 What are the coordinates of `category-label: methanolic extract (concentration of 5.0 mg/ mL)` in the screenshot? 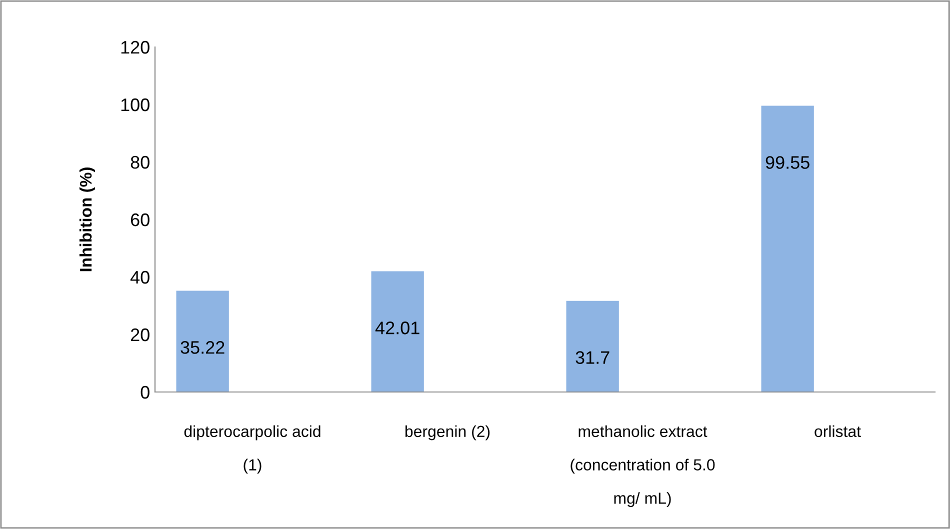 It's located at (642, 466).